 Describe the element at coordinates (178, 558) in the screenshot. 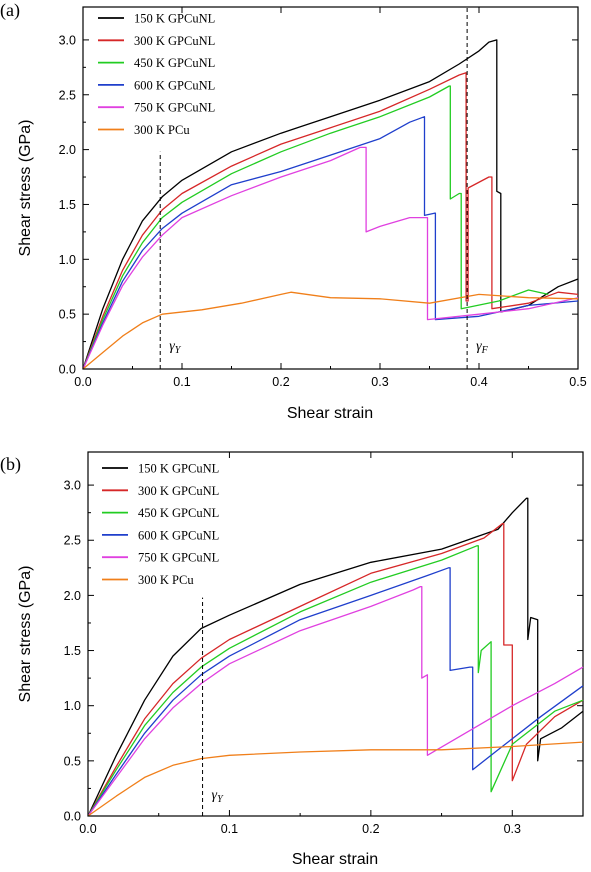

I see `panel-b-legend-label-4: 750 K GPCuNL` at that location.